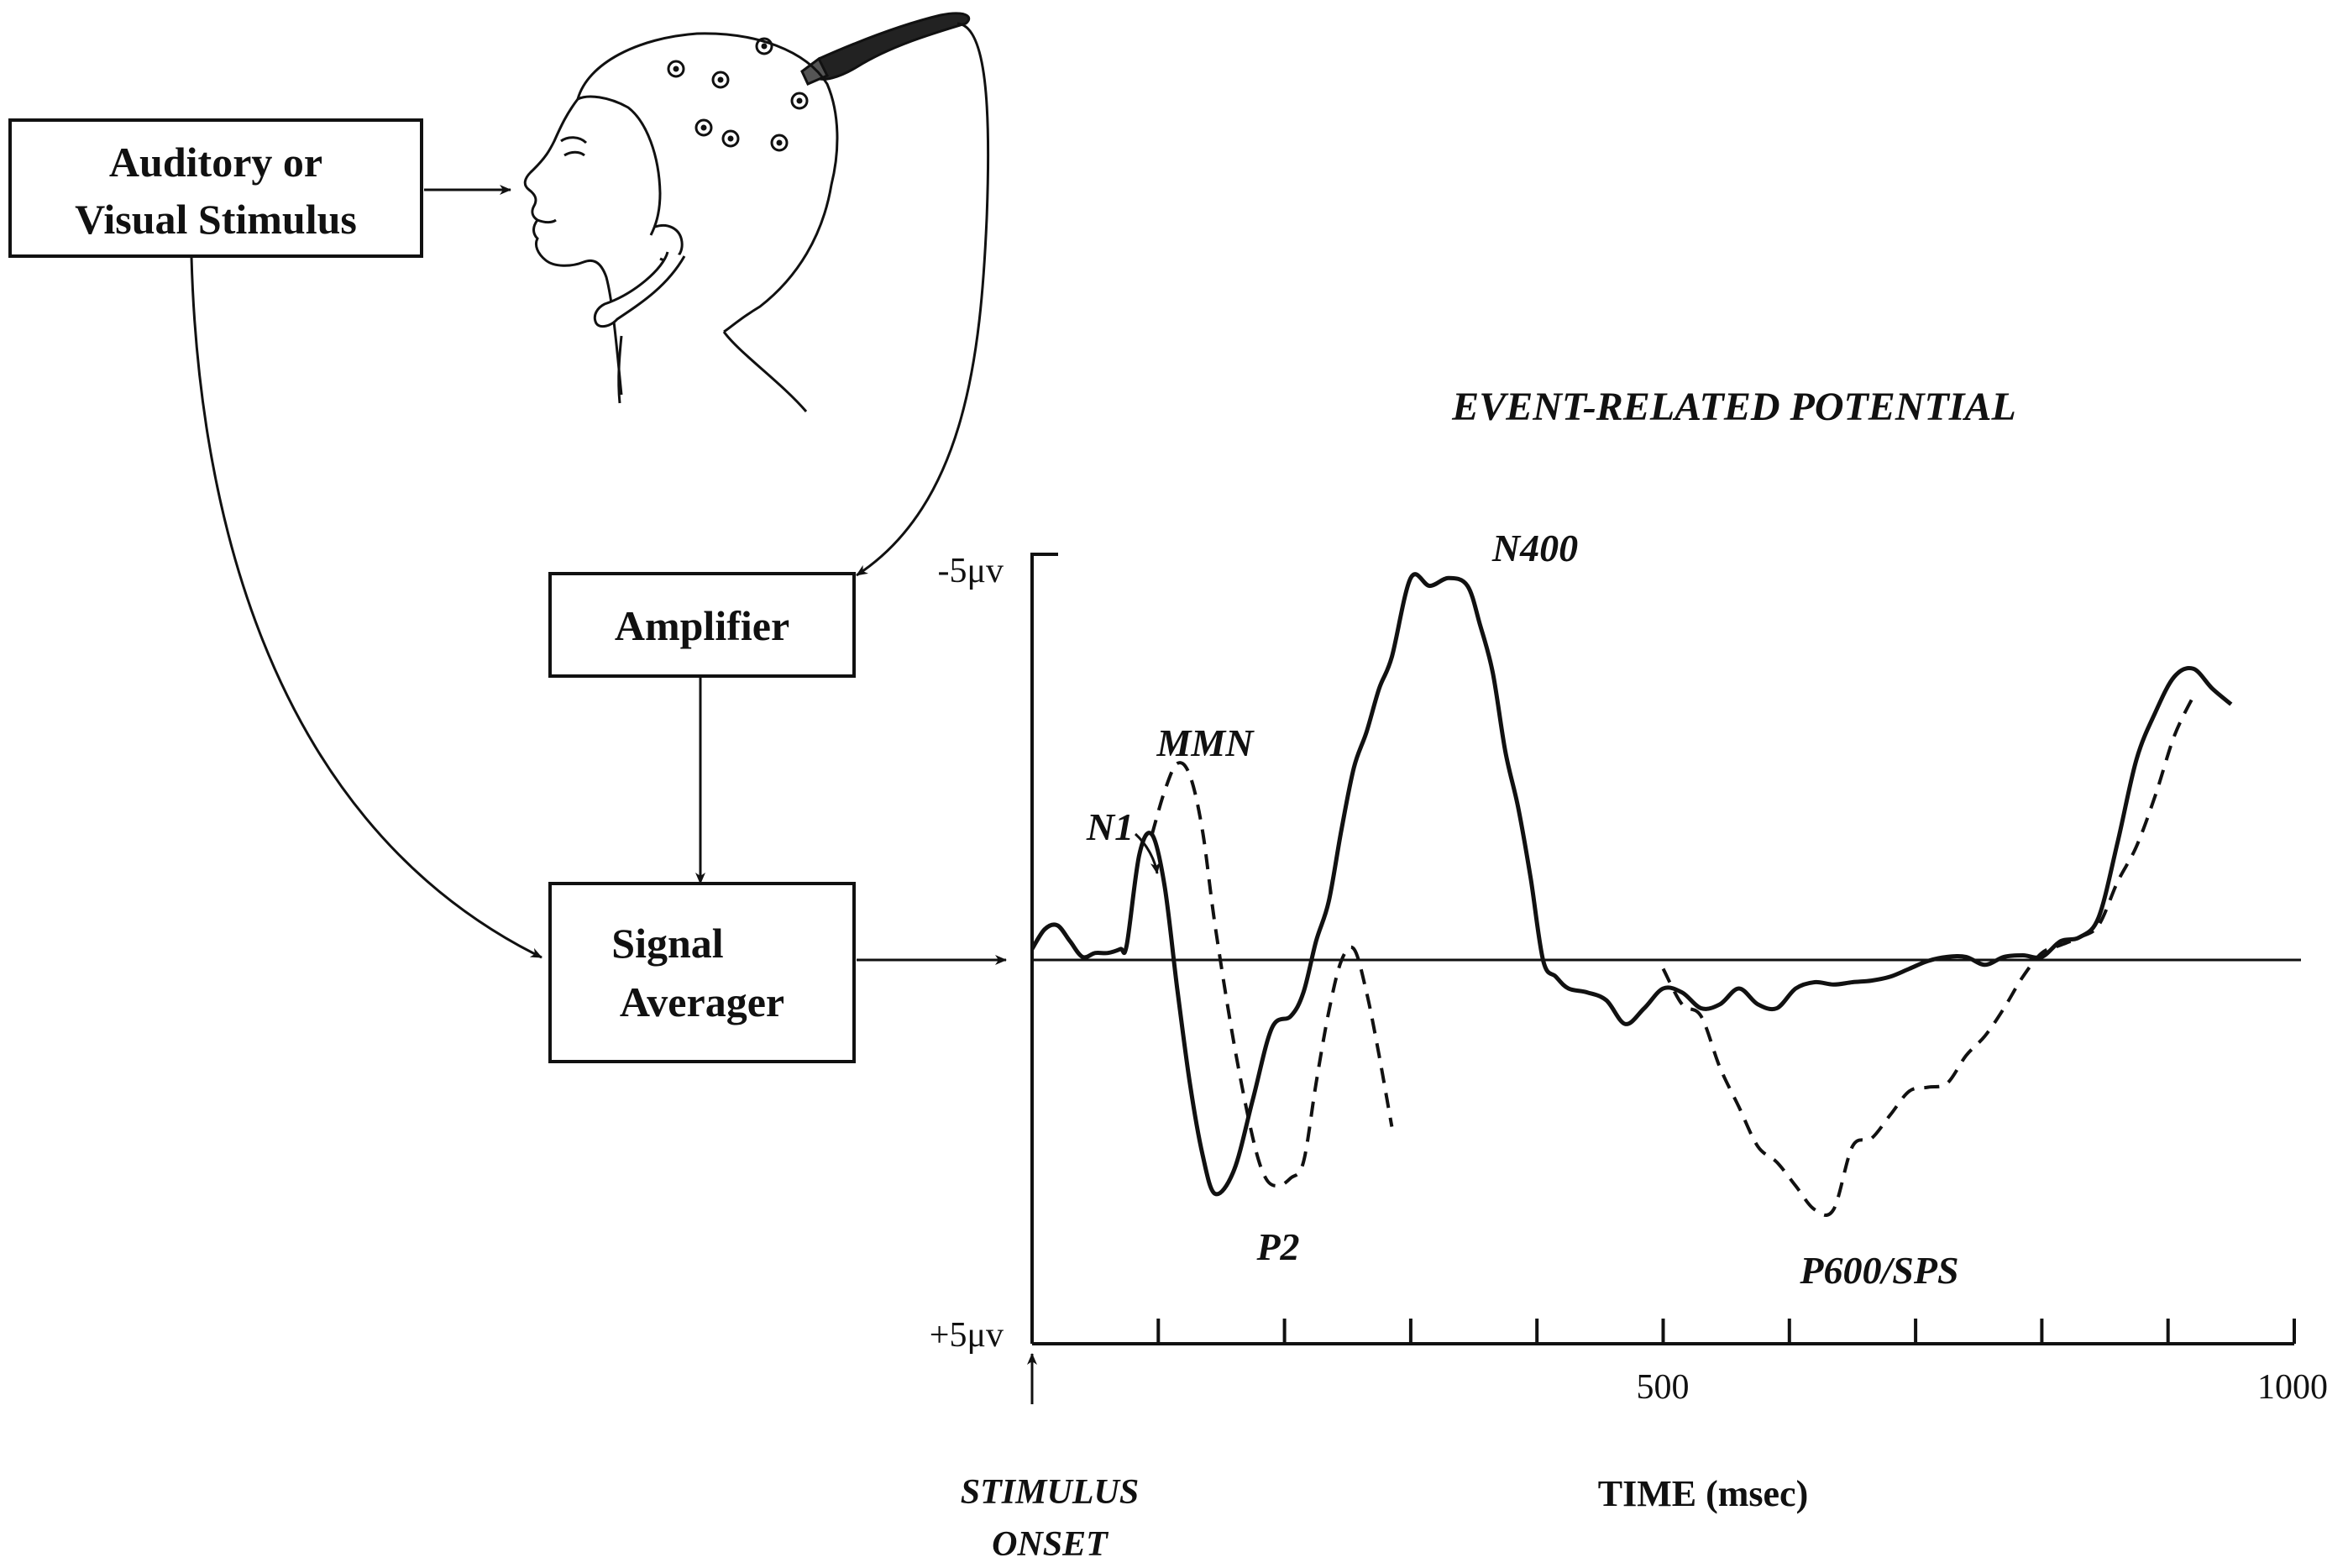  I want to click on stimulus-onset-line2: ONSET, so click(1050, 1544).